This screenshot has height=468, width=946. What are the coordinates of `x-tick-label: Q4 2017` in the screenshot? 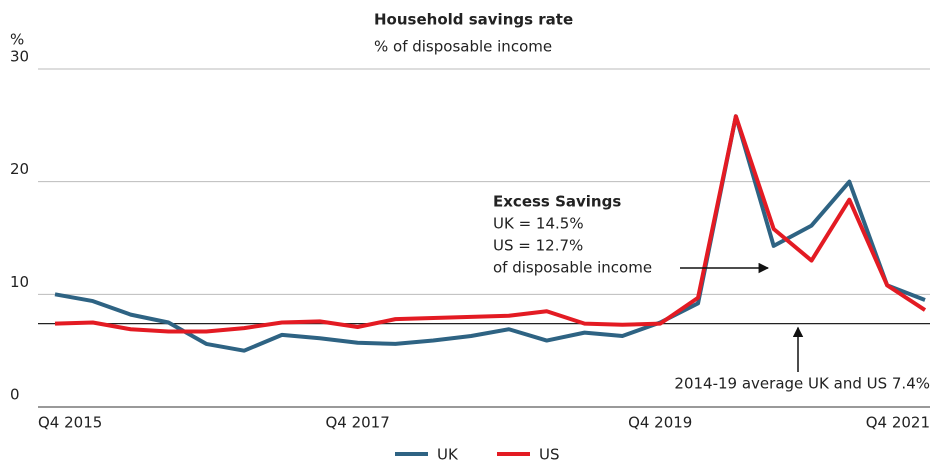 It's located at (357, 423).